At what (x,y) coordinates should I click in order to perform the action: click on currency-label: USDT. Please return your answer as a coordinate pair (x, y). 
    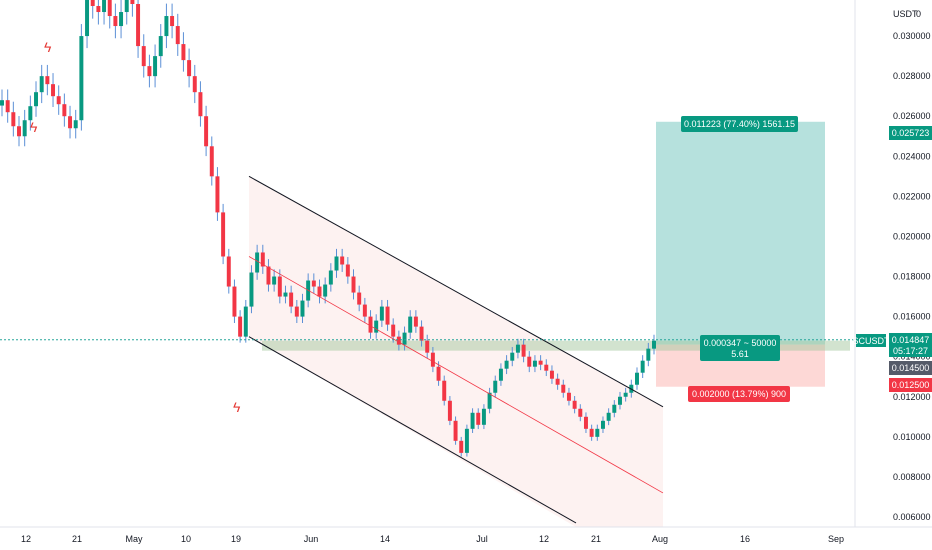
    Looking at the image, I should click on (905, 14).